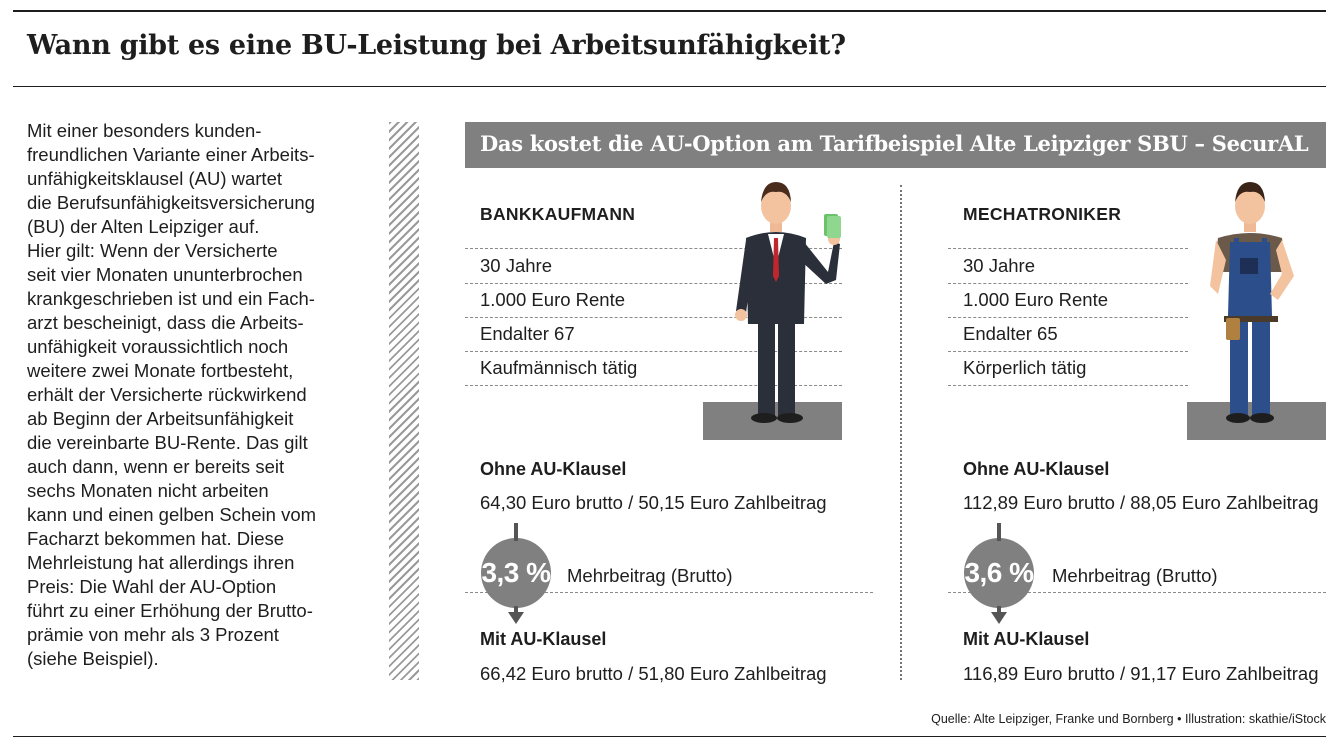 The height and width of the screenshot is (747, 1344). I want to click on percent-value: 3,6 %, so click(999, 572).